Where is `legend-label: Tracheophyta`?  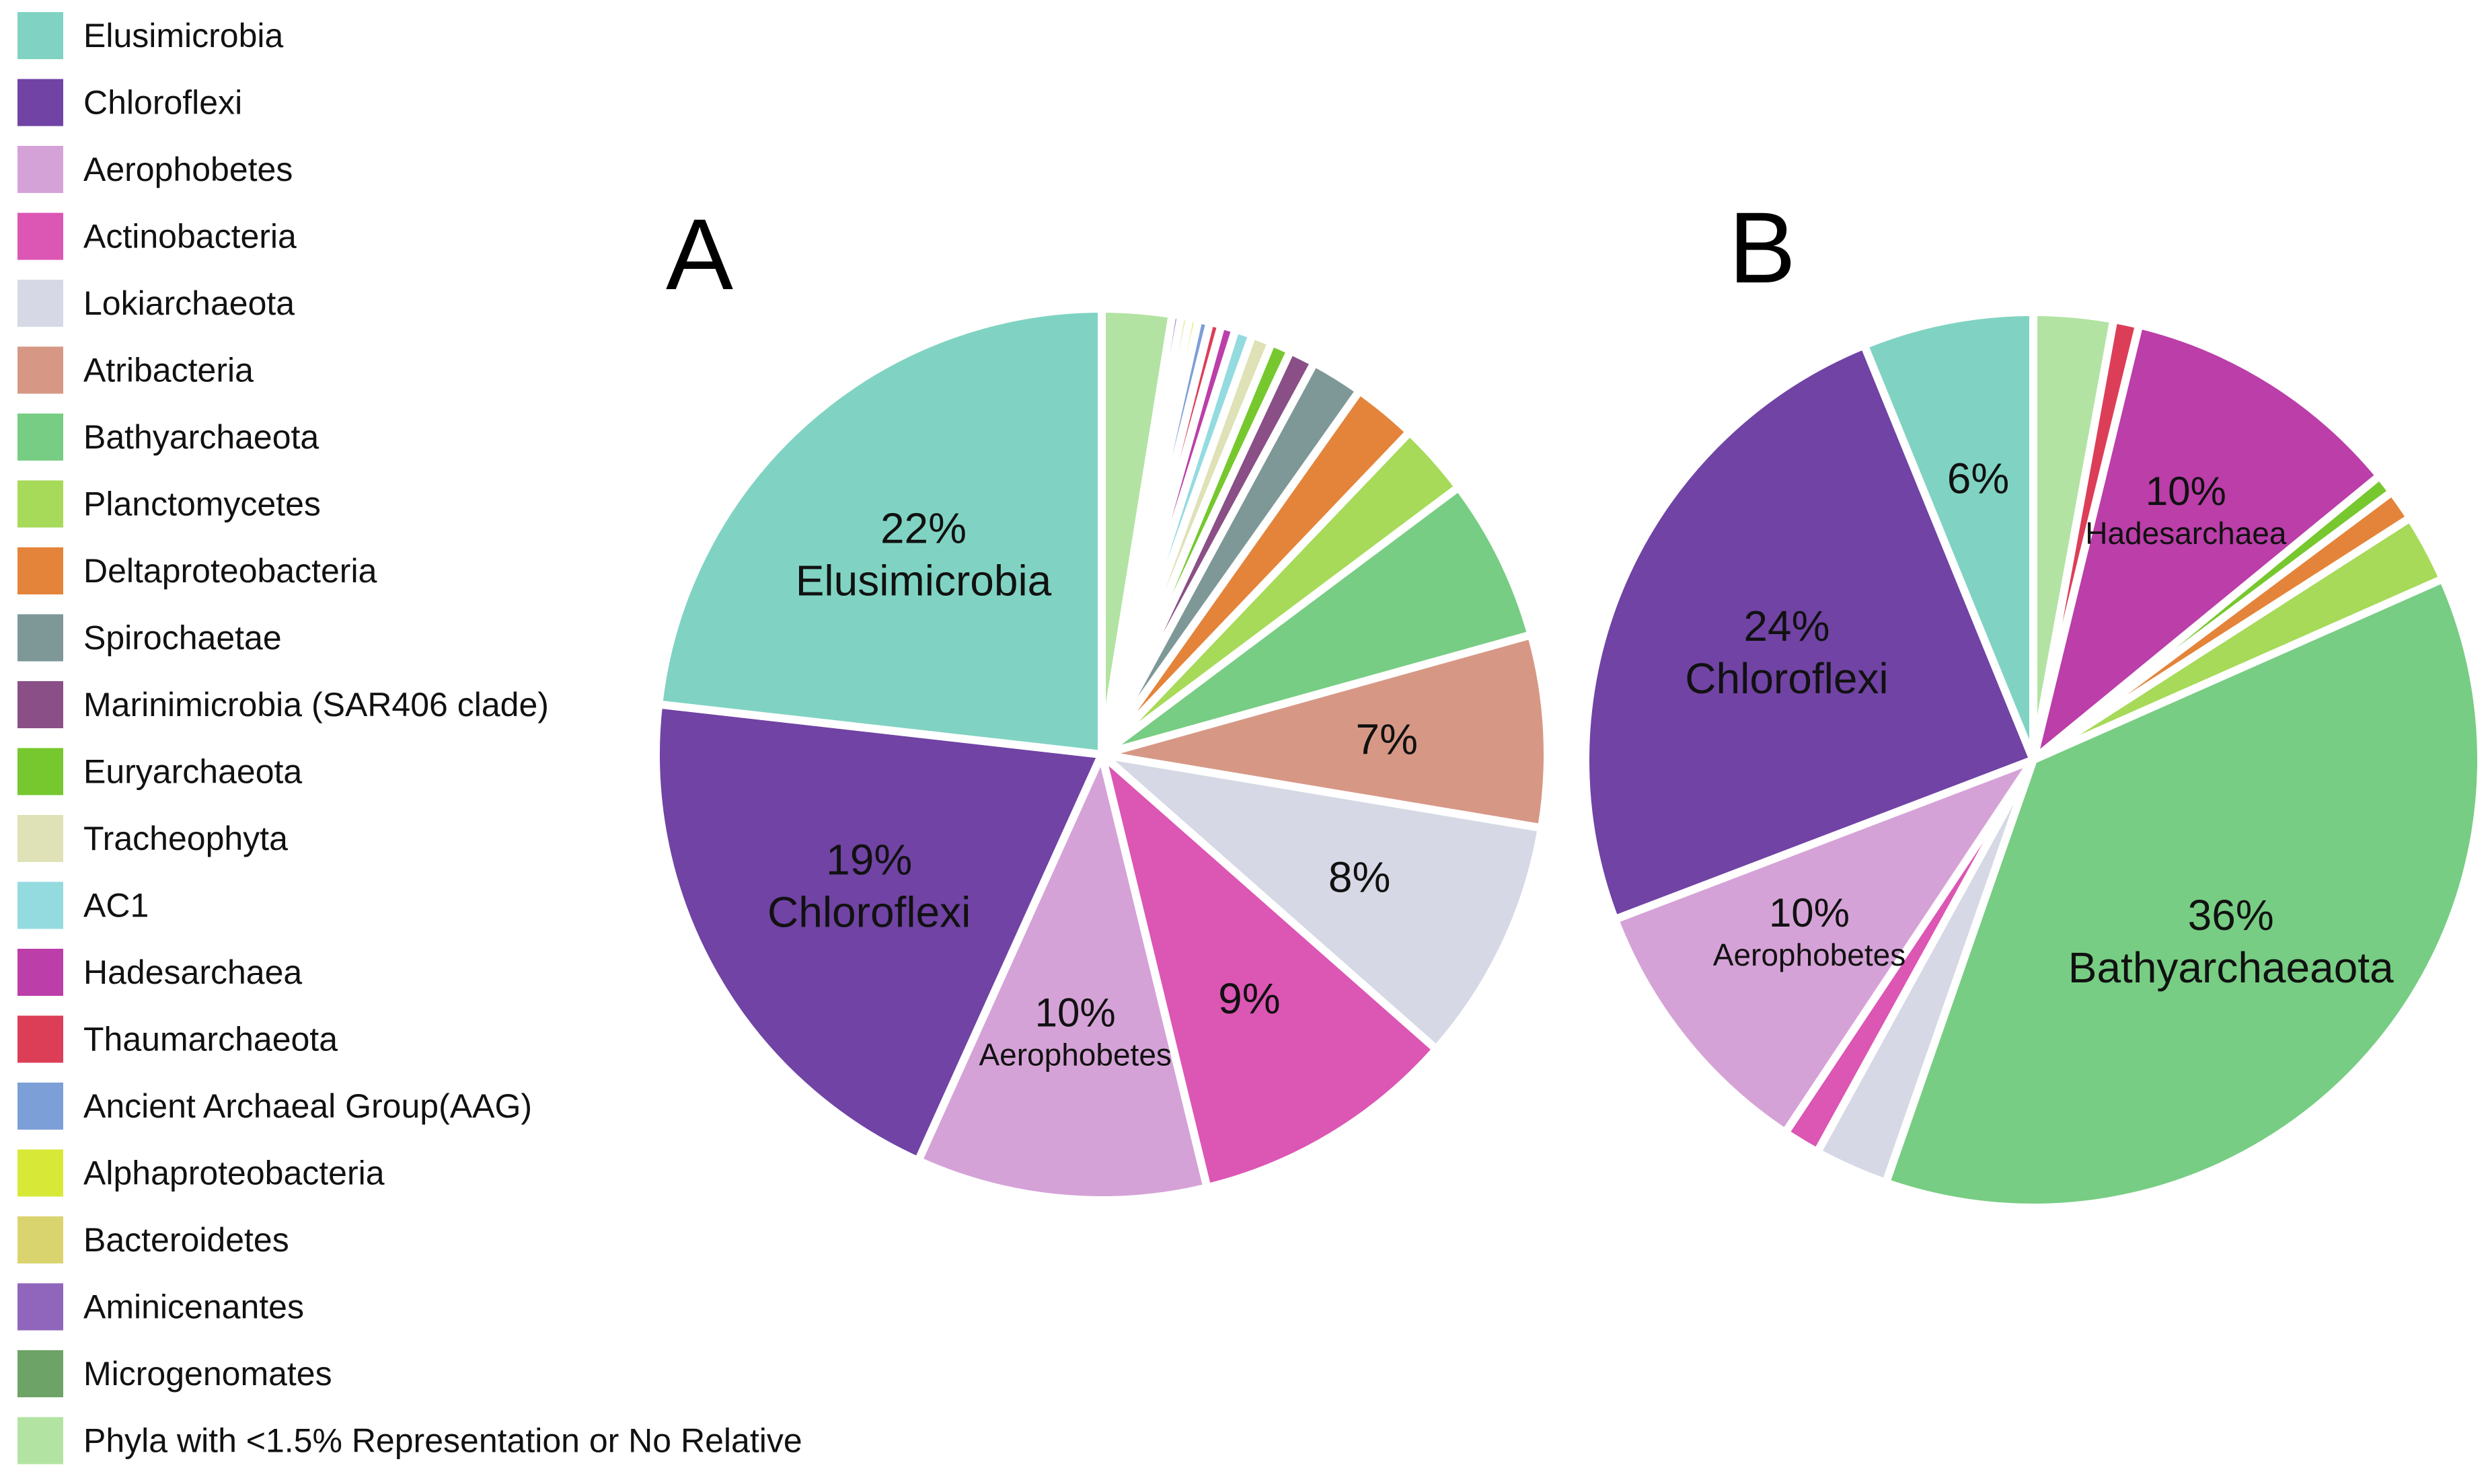 legend-label: Tracheophyta is located at coordinates (185, 838).